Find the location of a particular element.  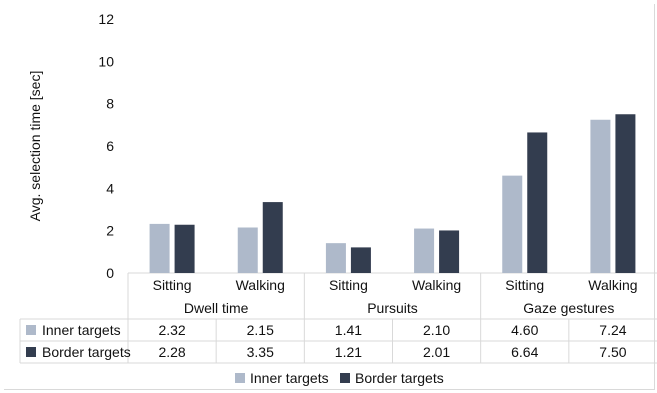

y-tick-label: 6 is located at coordinates (110, 146).